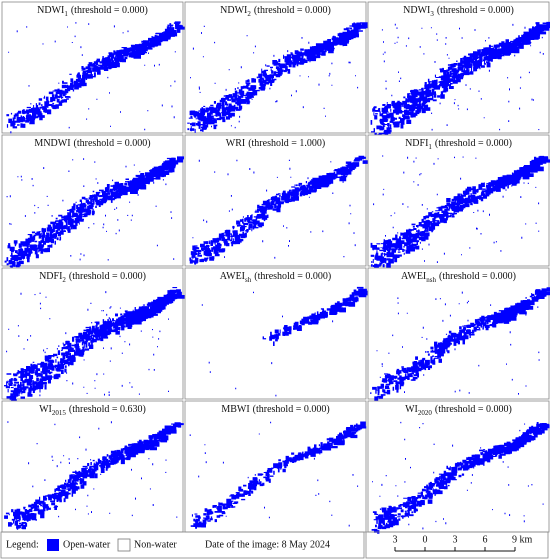 Image resolution: width=550 pixels, height=560 pixels. Describe the element at coordinates (431, 280) in the screenshot. I see `index-subscript: nsh` at that location.